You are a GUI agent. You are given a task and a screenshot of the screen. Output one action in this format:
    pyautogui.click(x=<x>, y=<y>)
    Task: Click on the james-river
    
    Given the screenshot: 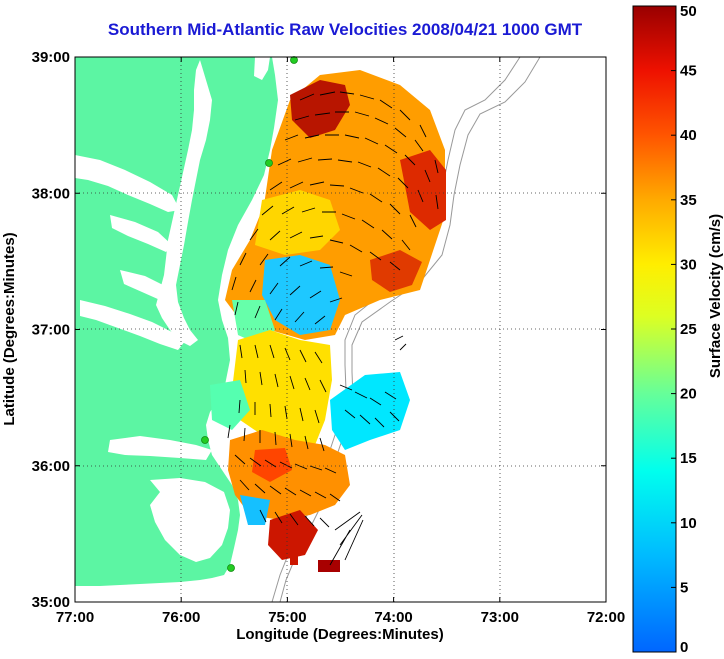 What is the action you would take?
    pyautogui.click(x=133, y=325)
    